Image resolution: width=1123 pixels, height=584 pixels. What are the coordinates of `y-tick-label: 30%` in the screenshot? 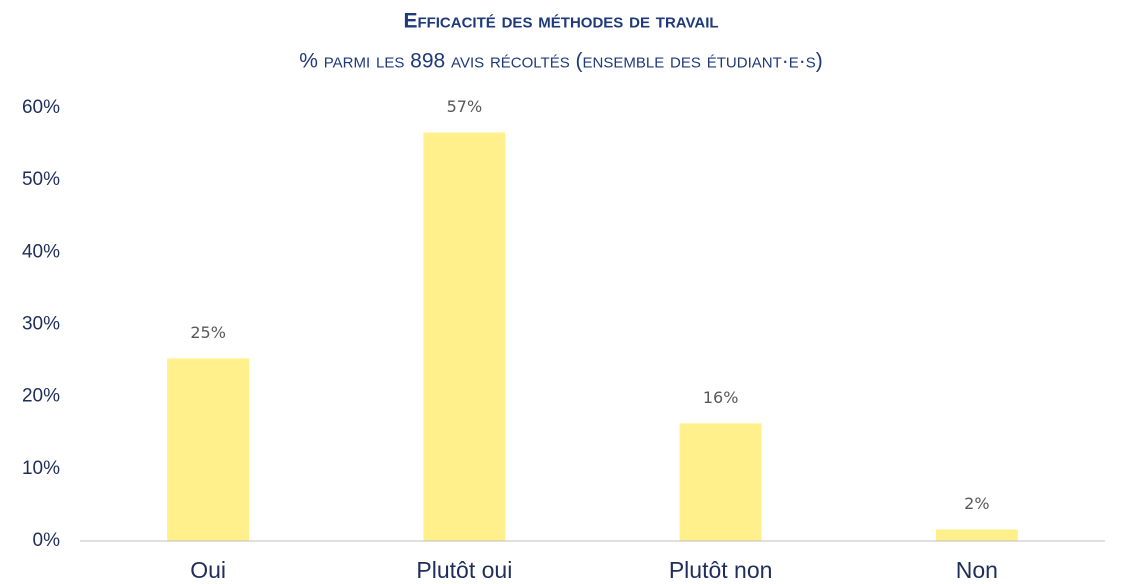 It's located at (41, 324).